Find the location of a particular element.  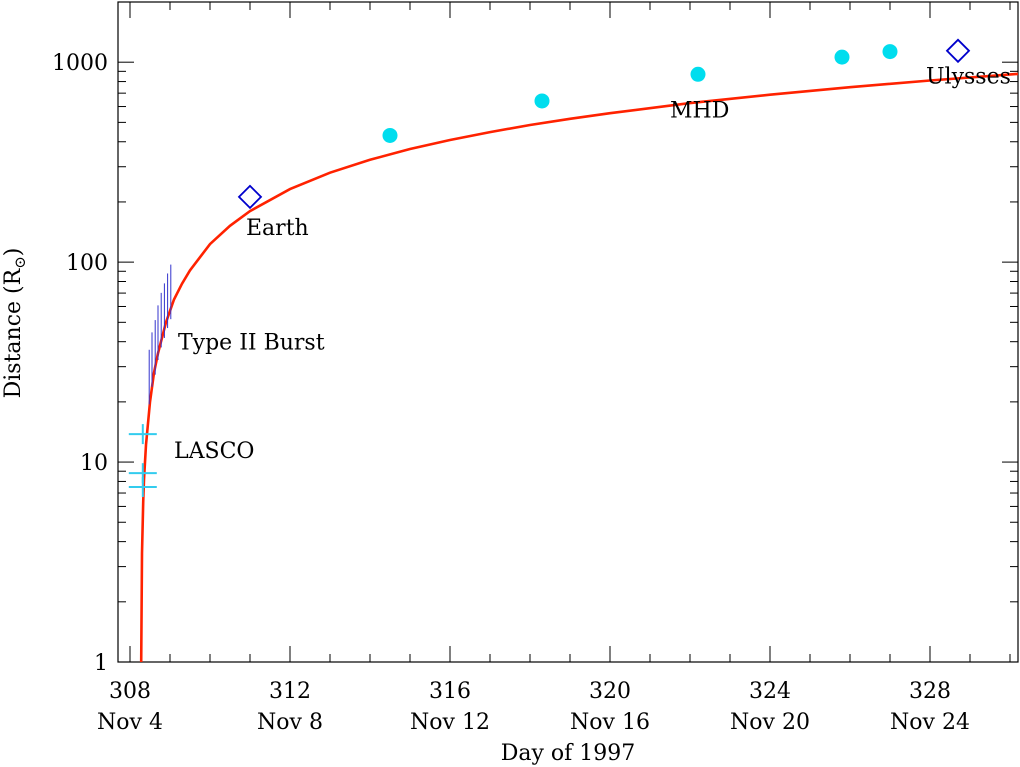

annotation-label: Type II Burst is located at coordinates (251, 343).